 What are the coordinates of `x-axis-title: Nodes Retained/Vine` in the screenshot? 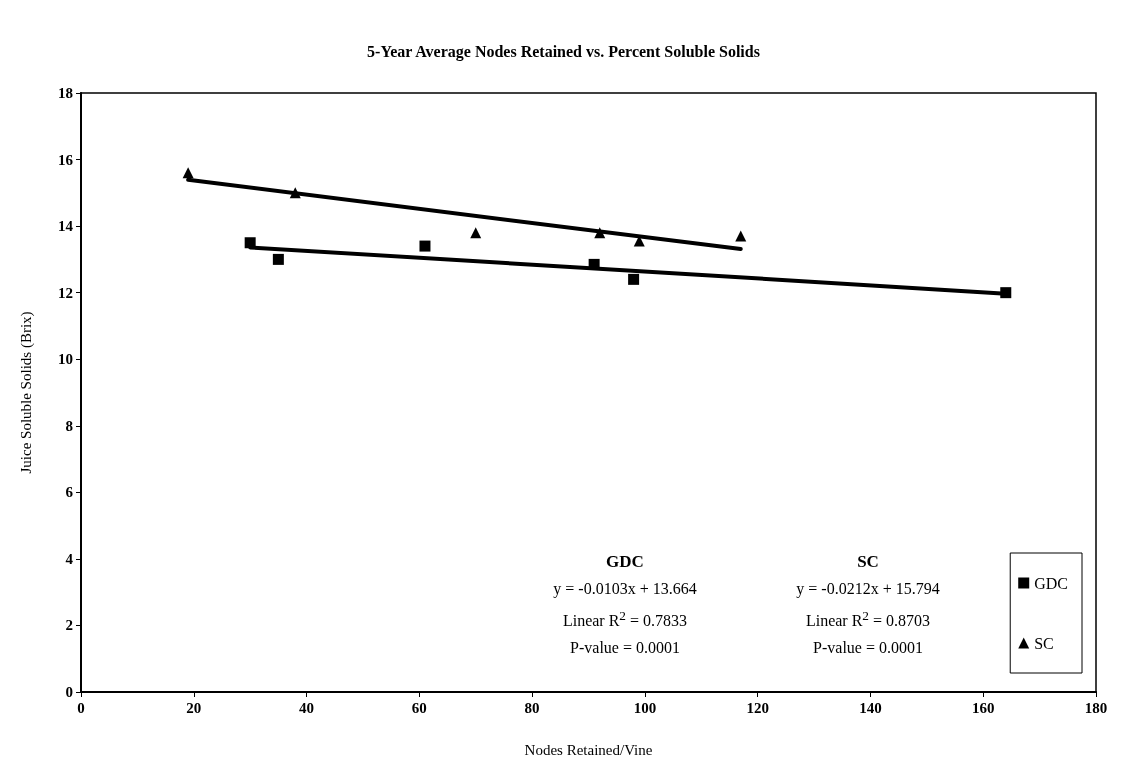 It's located at (588, 749).